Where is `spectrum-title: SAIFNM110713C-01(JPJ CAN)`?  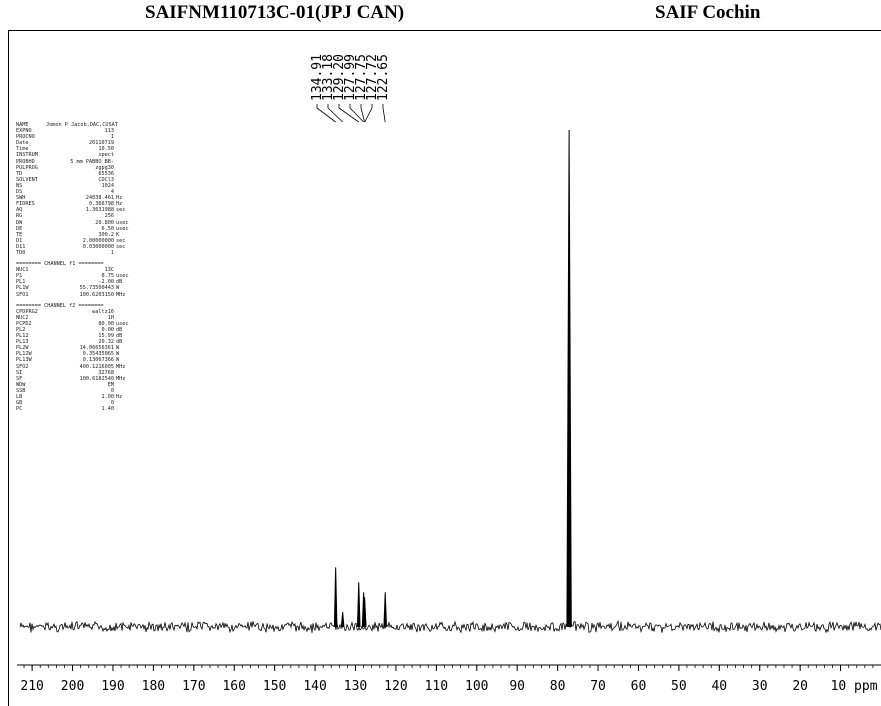
spectrum-title: SAIFNM110713C-01(JPJ CAN) is located at coordinates (275, 12).